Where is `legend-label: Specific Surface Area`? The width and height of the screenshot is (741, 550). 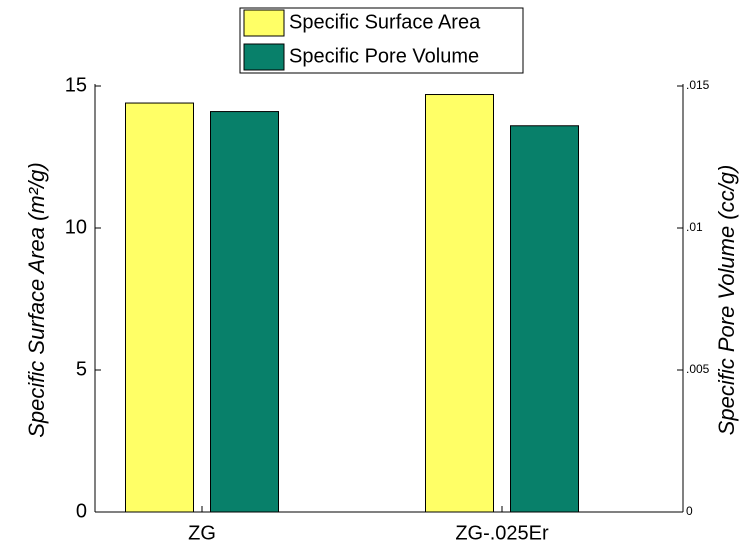
legend-label: Specific Surface Area is located at coordinates (385, 22).